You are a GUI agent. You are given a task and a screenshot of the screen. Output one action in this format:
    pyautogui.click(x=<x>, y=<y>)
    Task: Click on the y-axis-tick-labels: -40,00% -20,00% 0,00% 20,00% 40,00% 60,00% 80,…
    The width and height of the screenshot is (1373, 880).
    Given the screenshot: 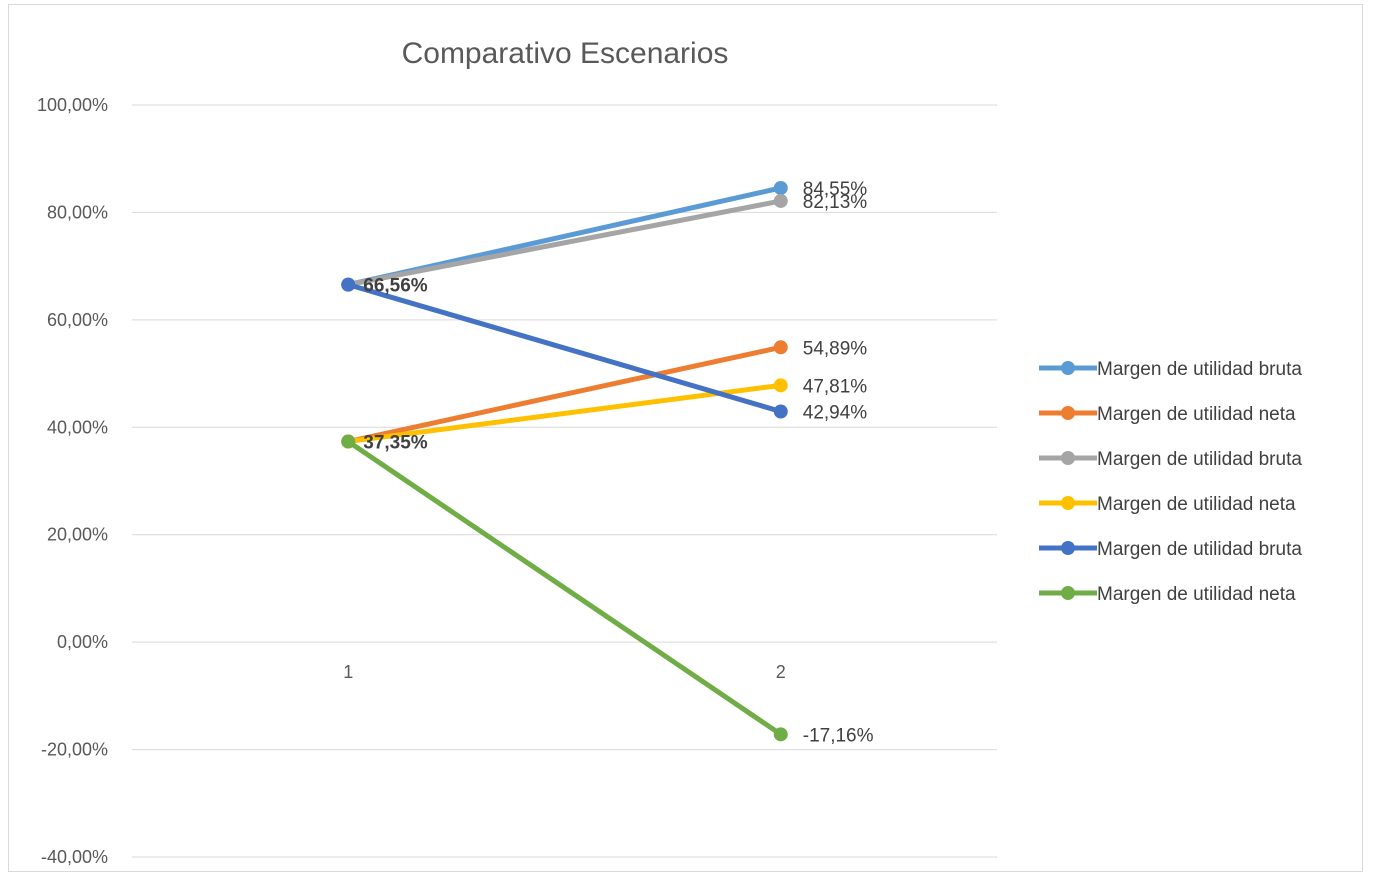 What is the action you would take?
    pyautogui.click(x=72, y=481)
    